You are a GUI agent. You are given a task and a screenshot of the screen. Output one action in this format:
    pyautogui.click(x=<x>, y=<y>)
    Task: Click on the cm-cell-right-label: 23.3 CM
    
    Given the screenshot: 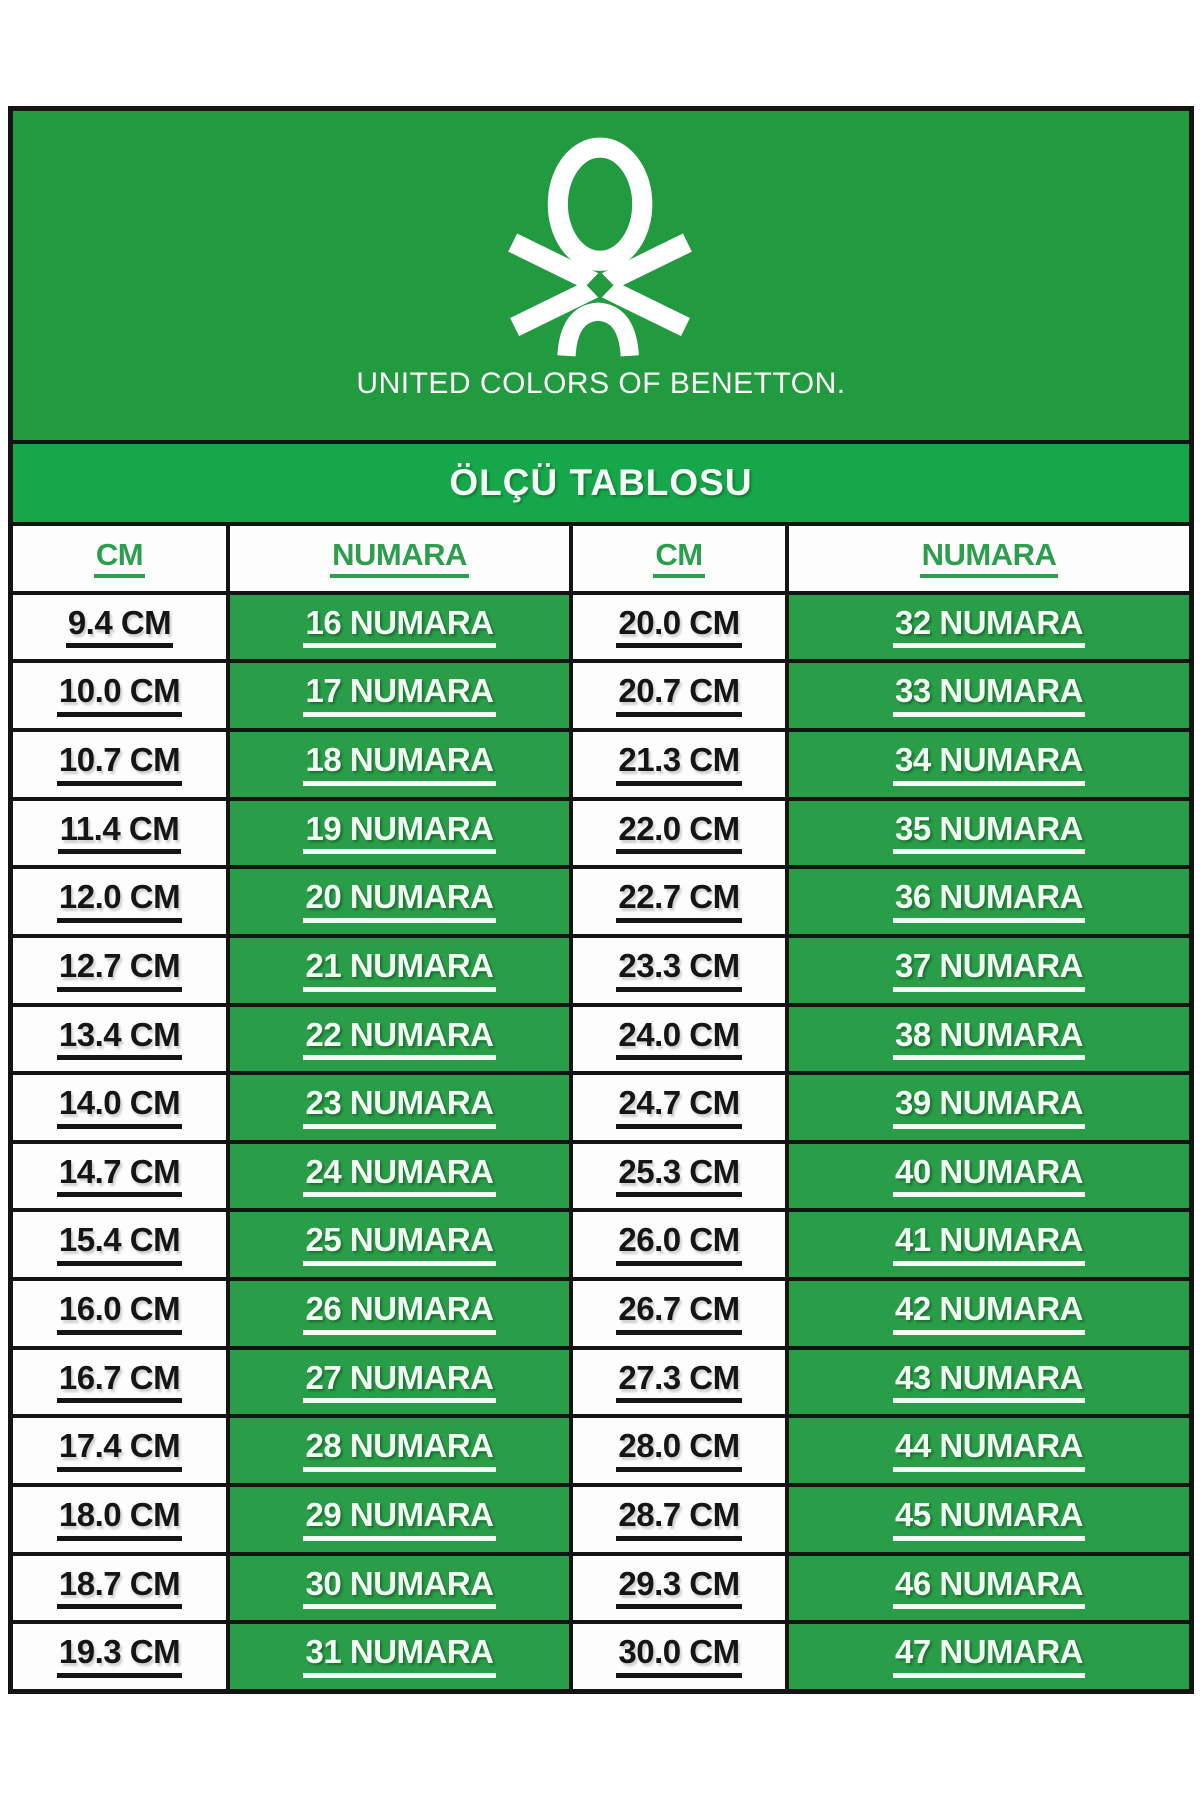 What is the action you would take?
    pyautogui.click(x=679, y=970)
    